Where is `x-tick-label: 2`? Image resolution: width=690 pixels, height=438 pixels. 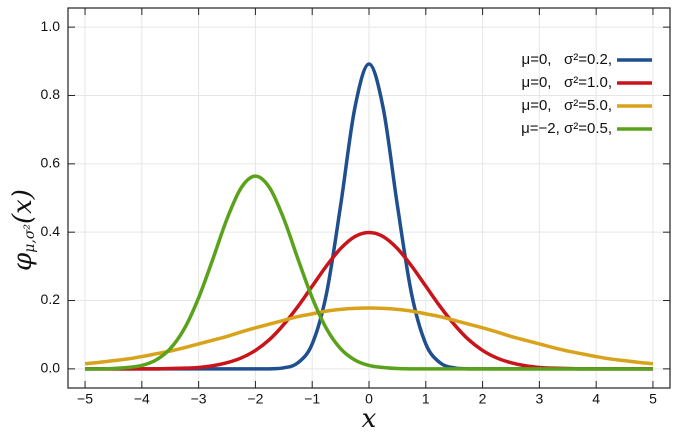 x-tick-label: 2 is located at coordinates (483, 399).